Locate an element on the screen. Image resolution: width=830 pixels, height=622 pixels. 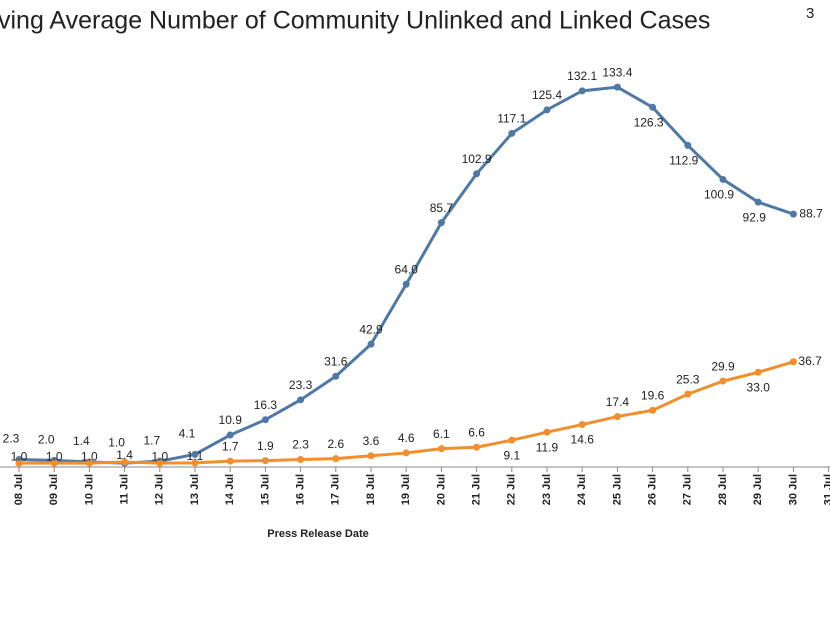
value-label: 14.6 is located at coordinates (583, 440).